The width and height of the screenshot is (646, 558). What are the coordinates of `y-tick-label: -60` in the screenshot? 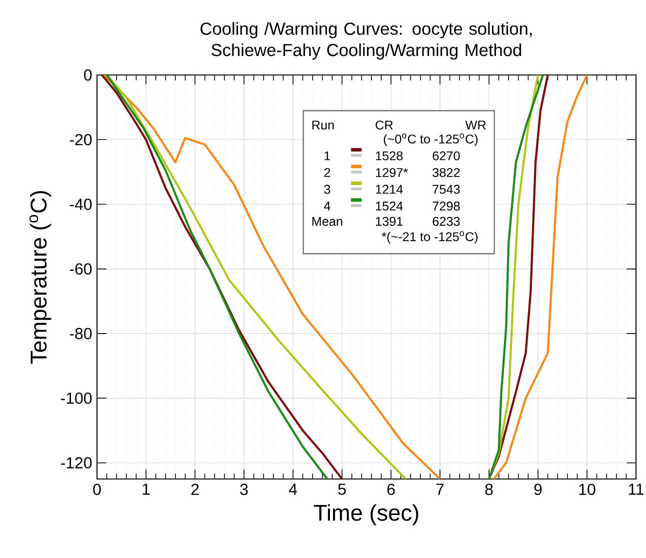 It's located at (81, 269).